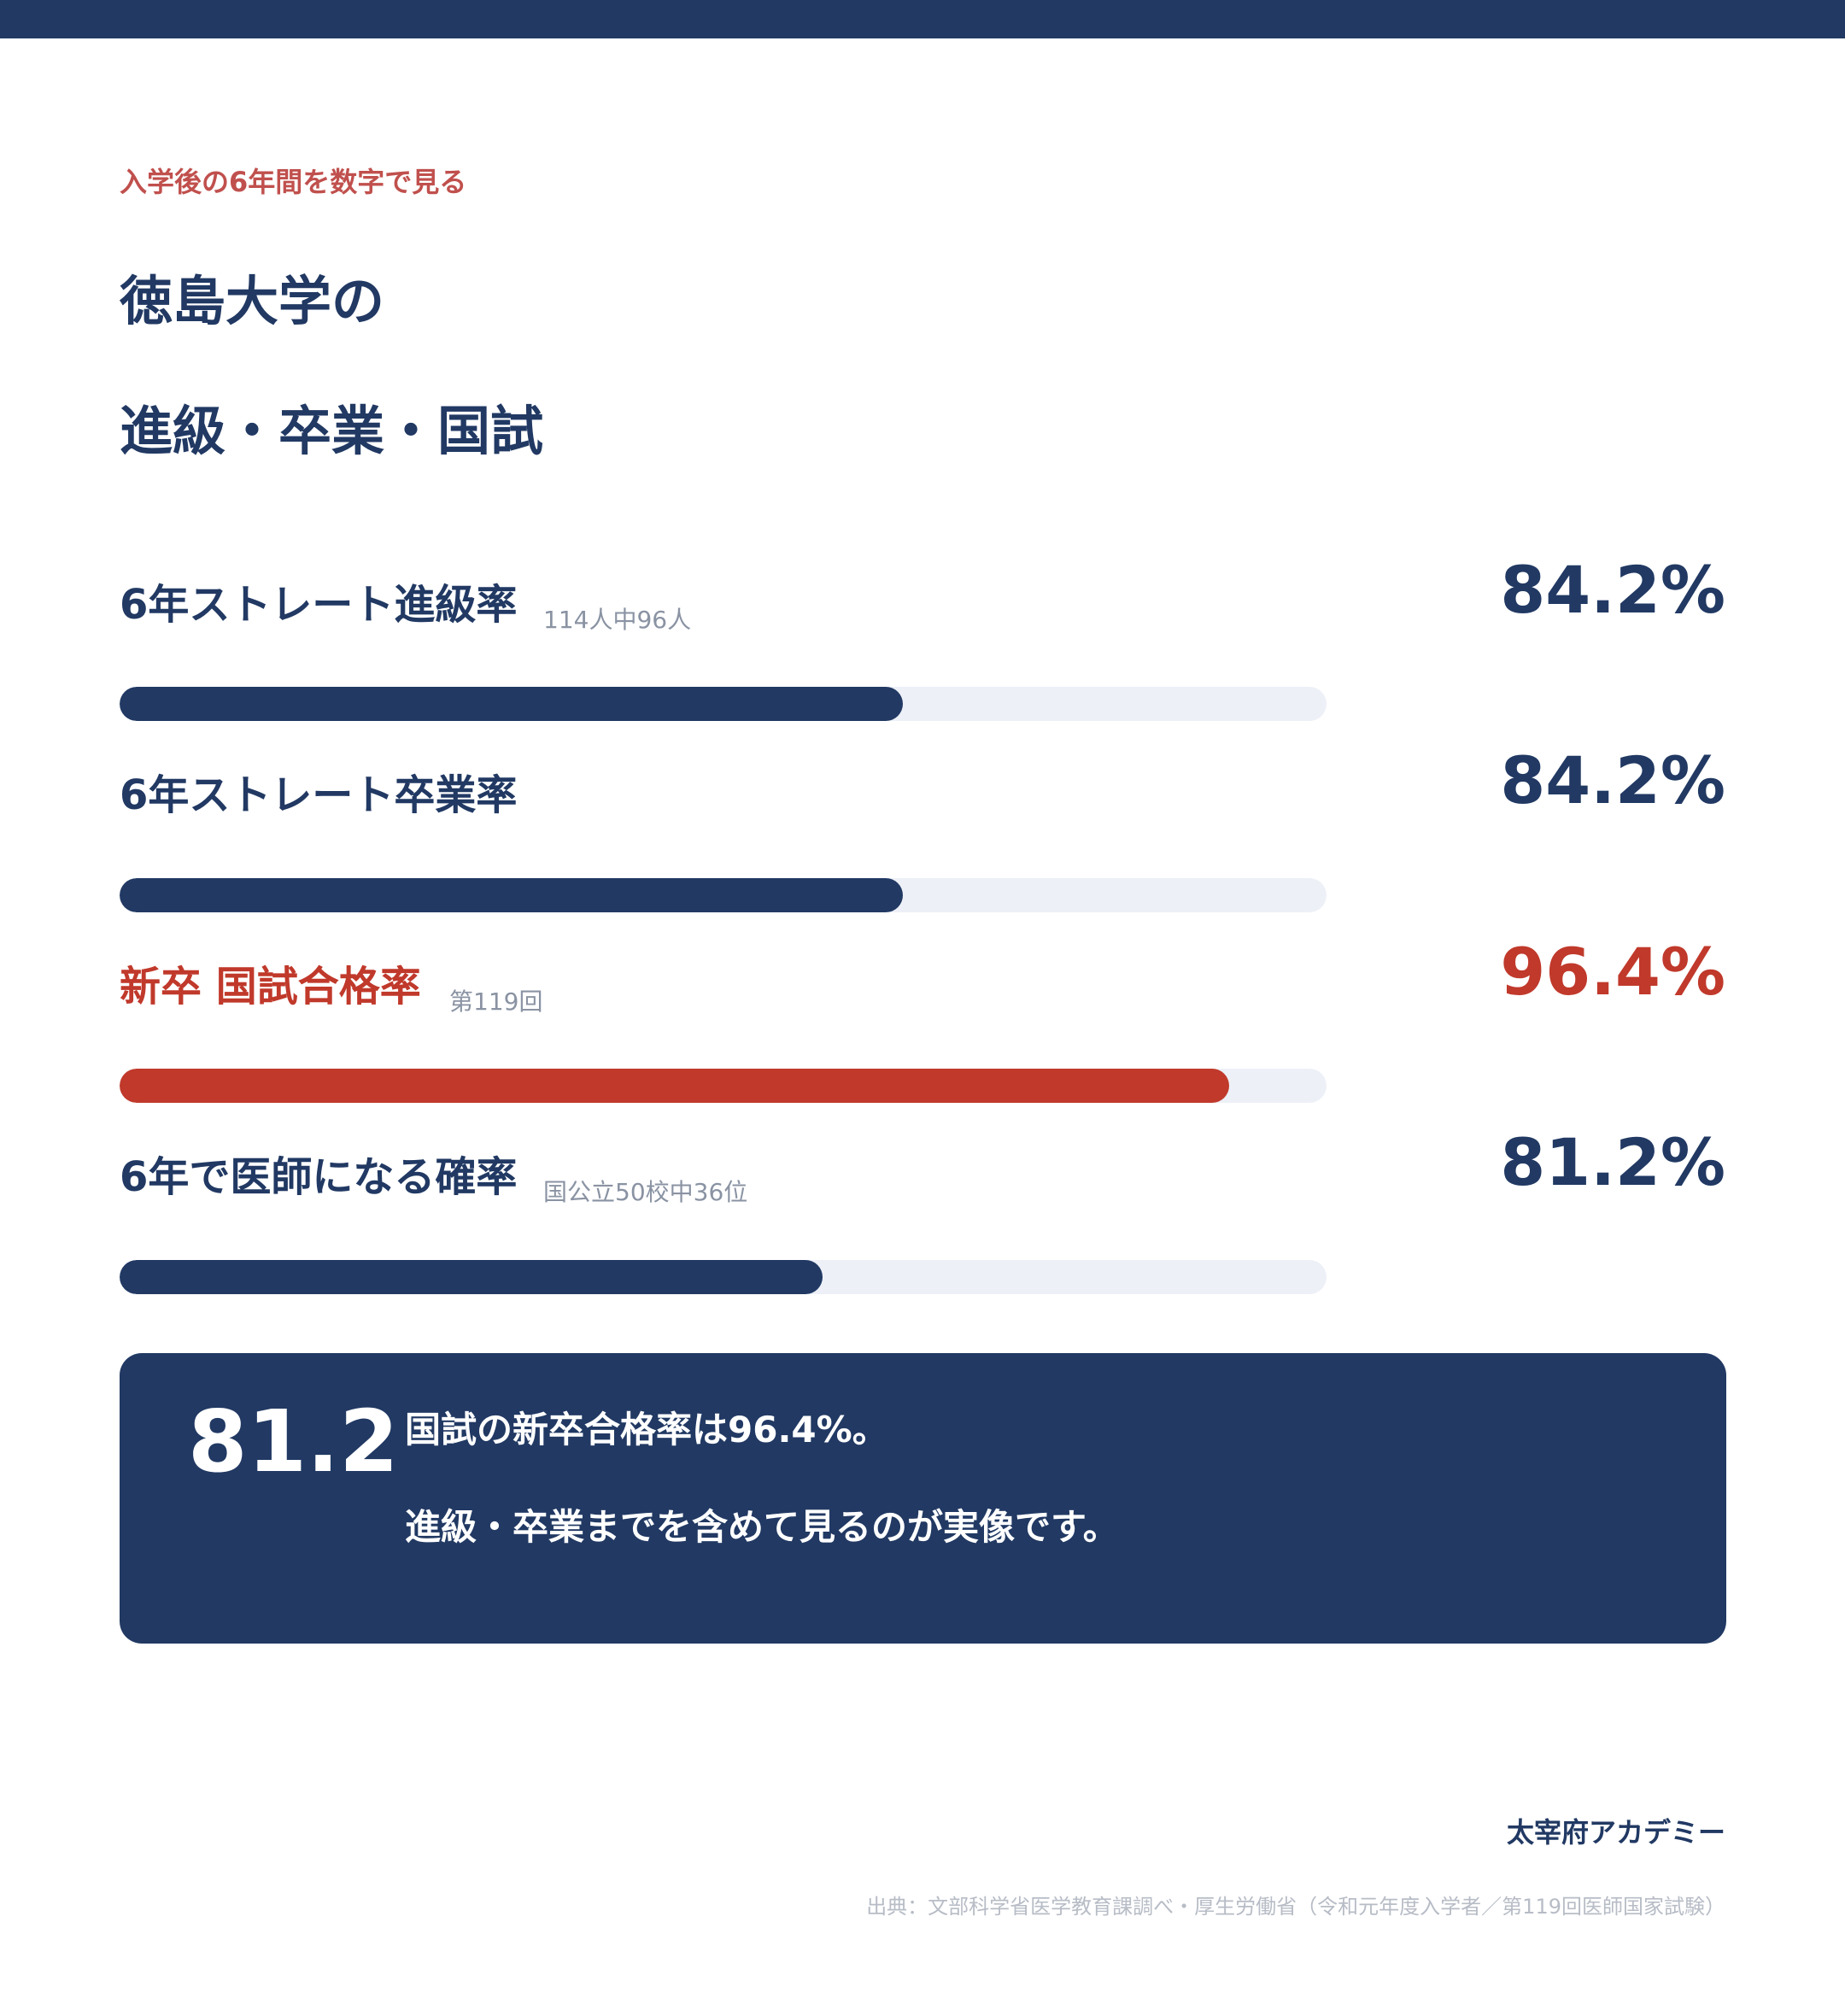 Image resolution: width=1845 pixels, height=2016 pixels. Describe the element at coordinates (762, 1527) in the screenshot. I see `callout-line-2: 進級・卒業までを含めて見るのが実像です。` at that location.